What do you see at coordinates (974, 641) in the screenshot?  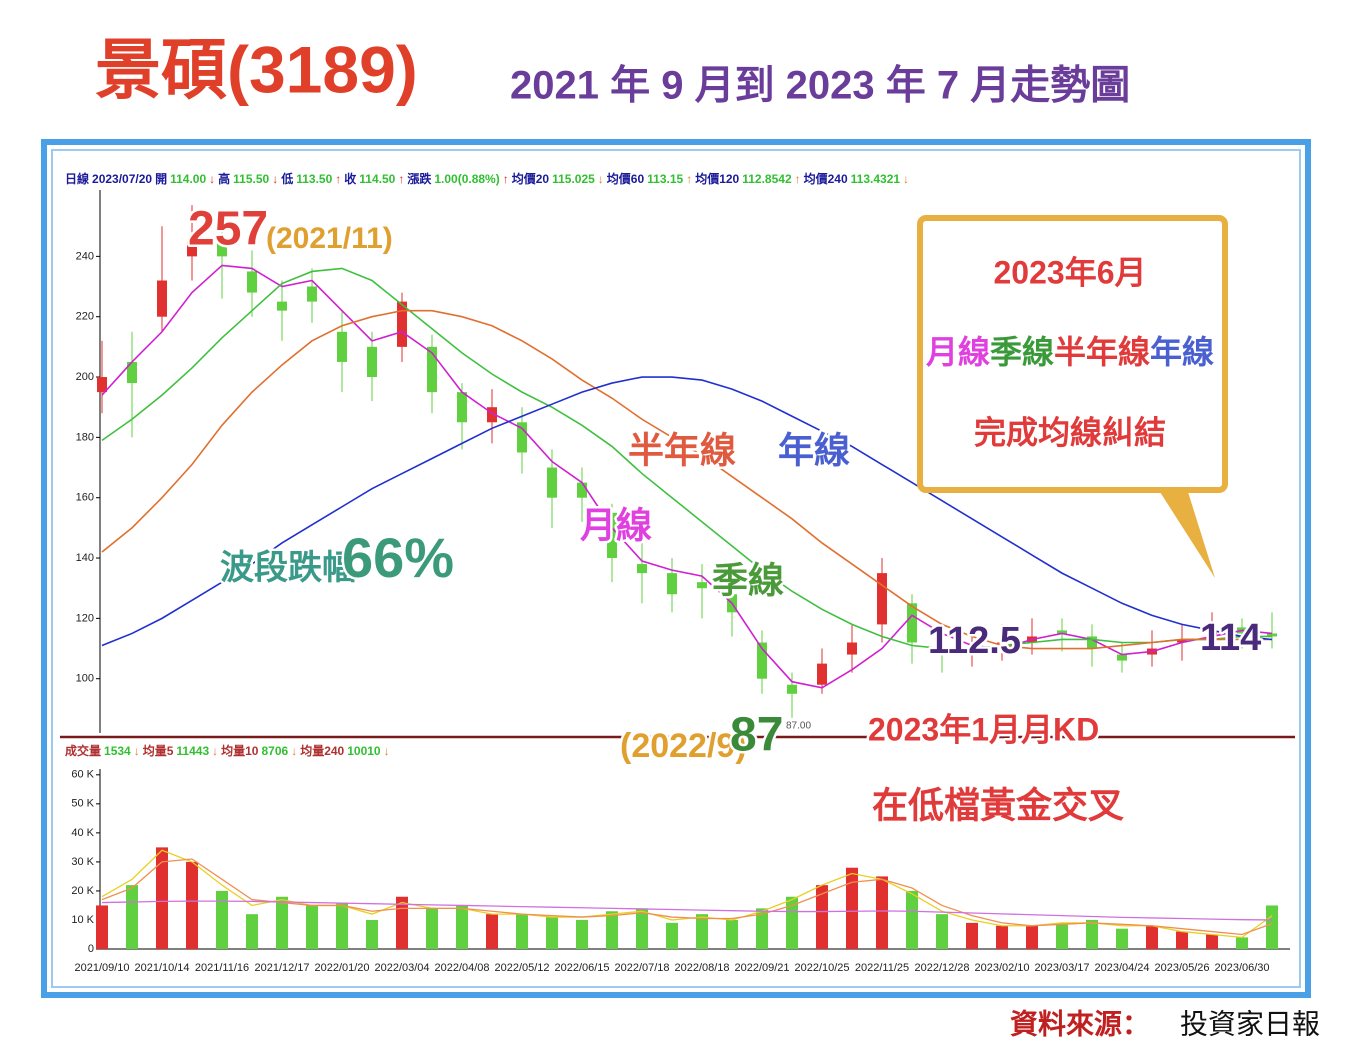 I see `annotation: 112.5` at bounding box center [974, 641].